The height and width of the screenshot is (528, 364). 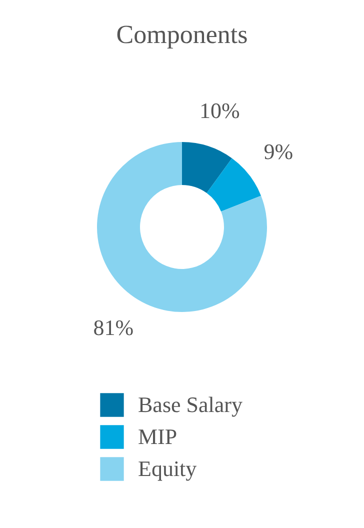 What do you see at coordinates (158, 436) in the screenshot?
I see `legend-label: MIP` at bounding box center [158, 436].